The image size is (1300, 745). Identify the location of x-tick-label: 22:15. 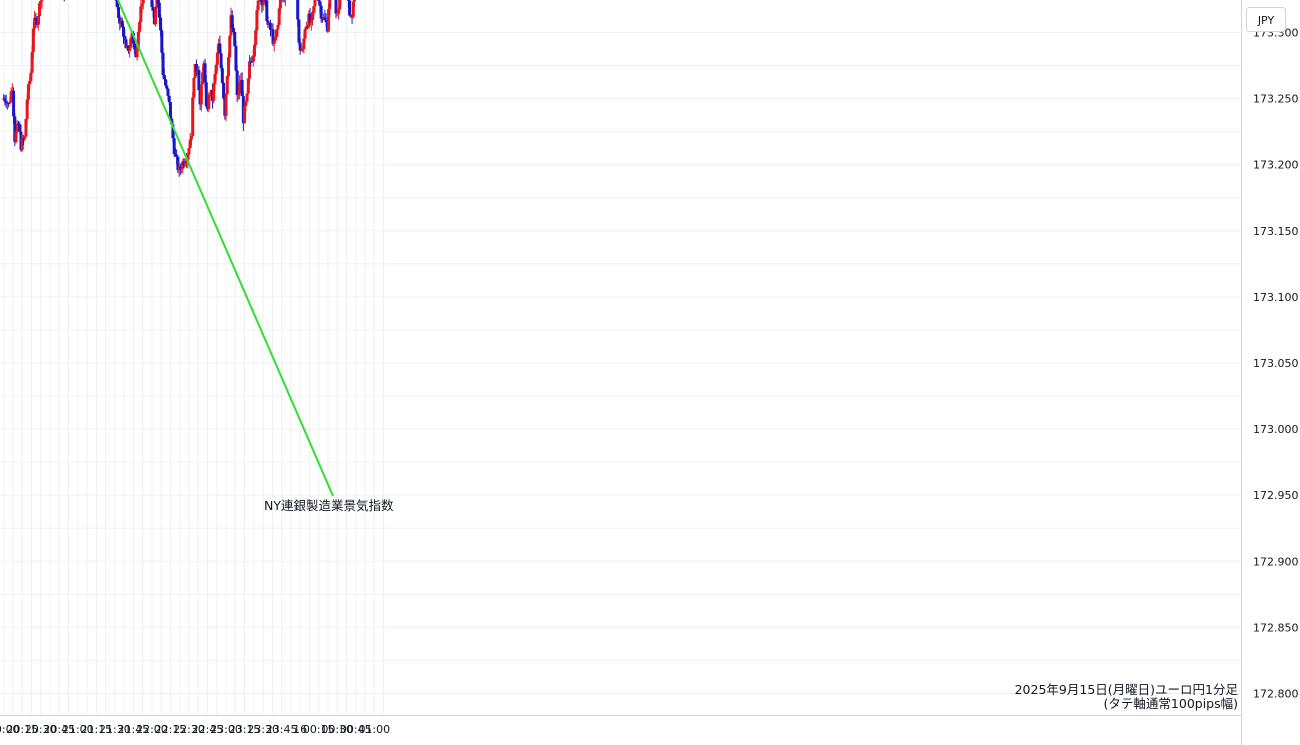
(171, 729).